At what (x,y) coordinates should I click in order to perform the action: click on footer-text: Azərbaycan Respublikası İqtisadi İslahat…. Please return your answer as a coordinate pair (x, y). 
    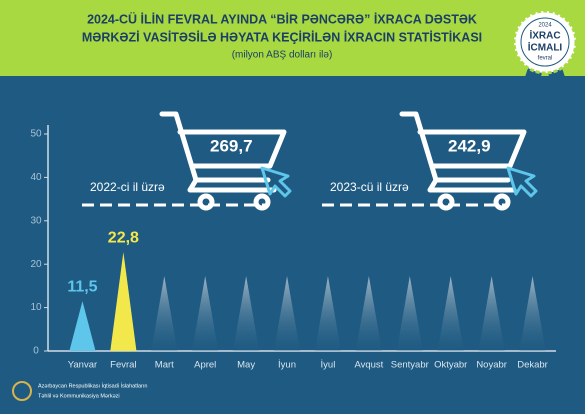
    Looking at the image, I should click on (92, 385).